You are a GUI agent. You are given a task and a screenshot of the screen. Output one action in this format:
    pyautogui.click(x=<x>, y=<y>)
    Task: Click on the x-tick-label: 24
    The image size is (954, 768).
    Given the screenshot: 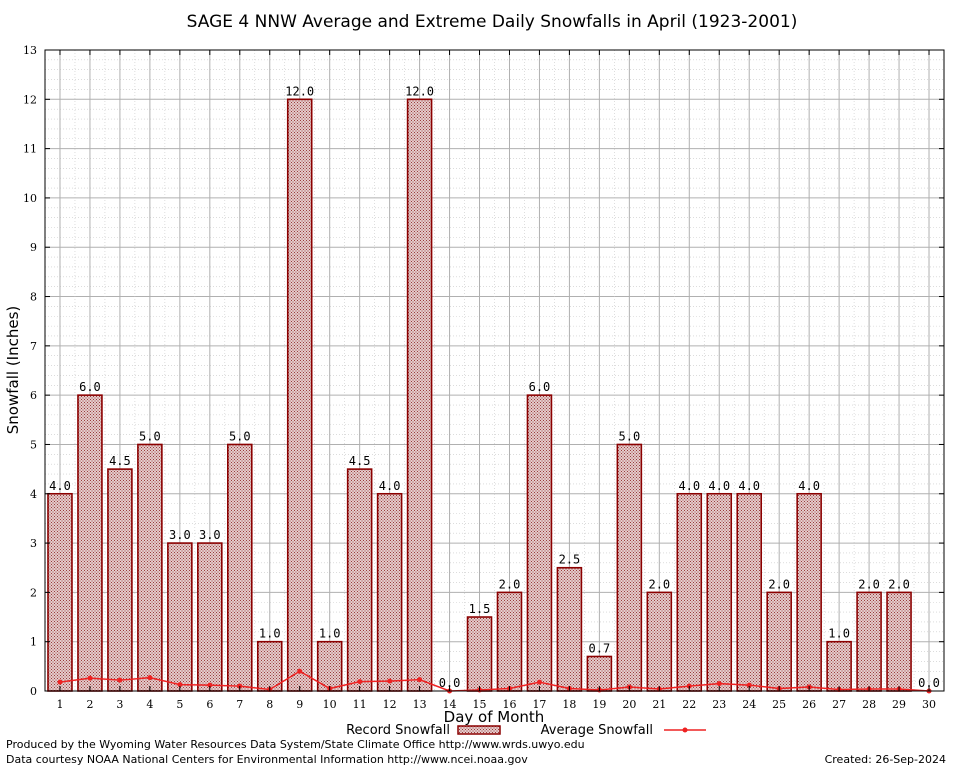 What is the action you would take?
    pyautogui.click(x=749, y=704)
    